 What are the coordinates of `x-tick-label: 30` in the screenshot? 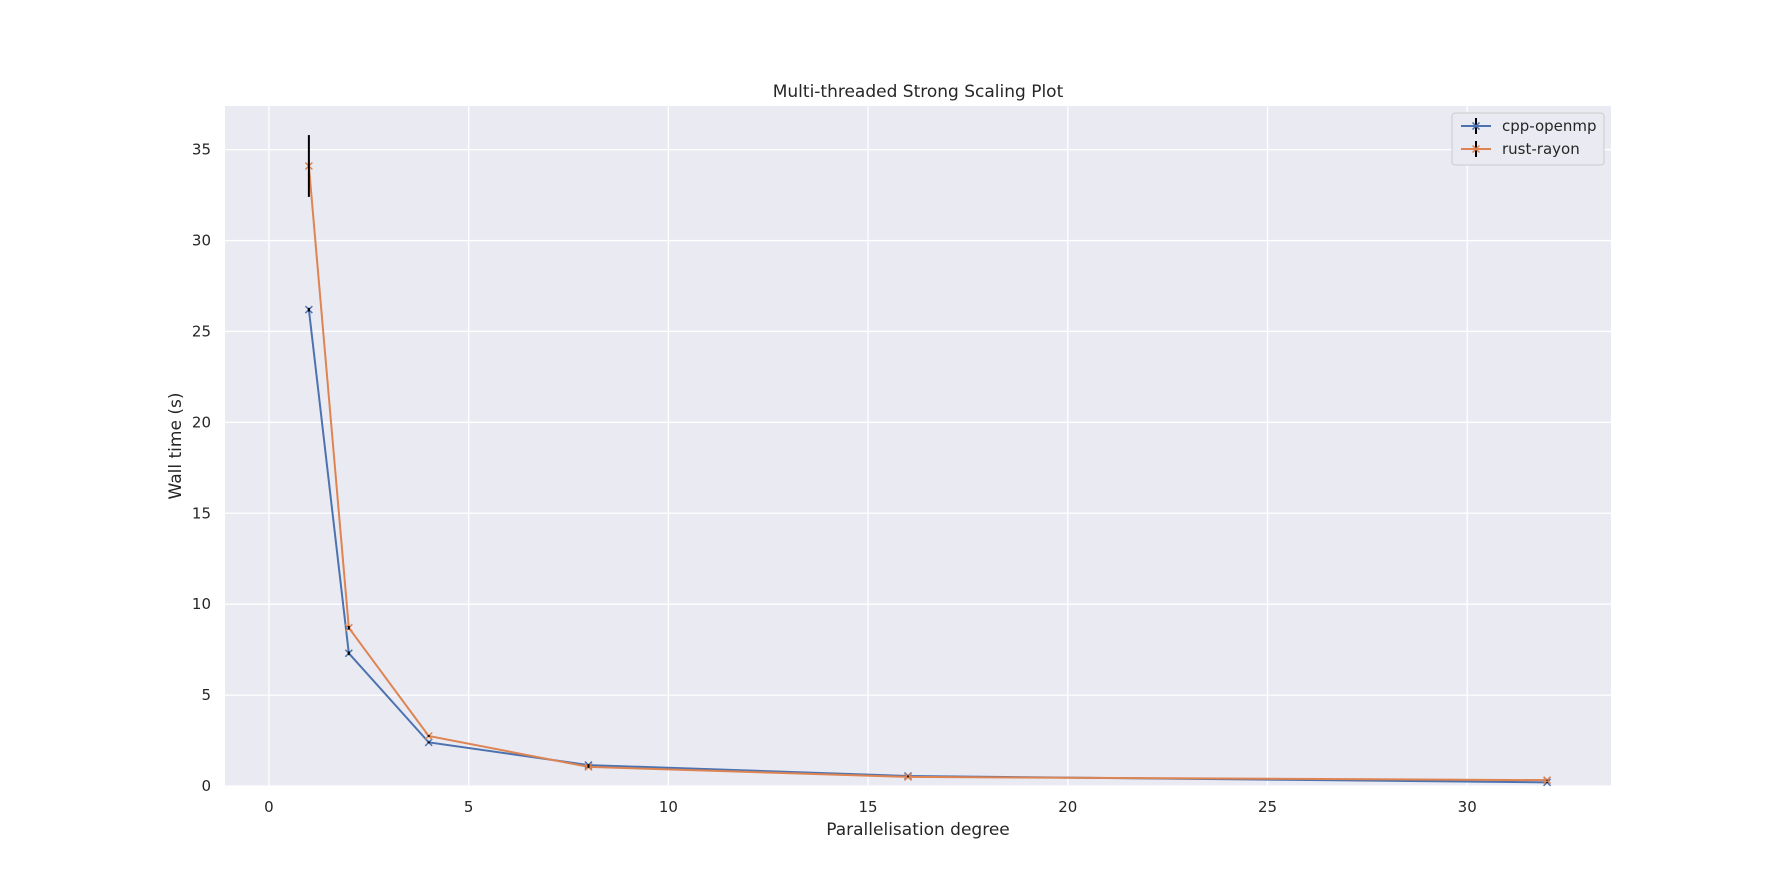 It's located at (1467, 807).